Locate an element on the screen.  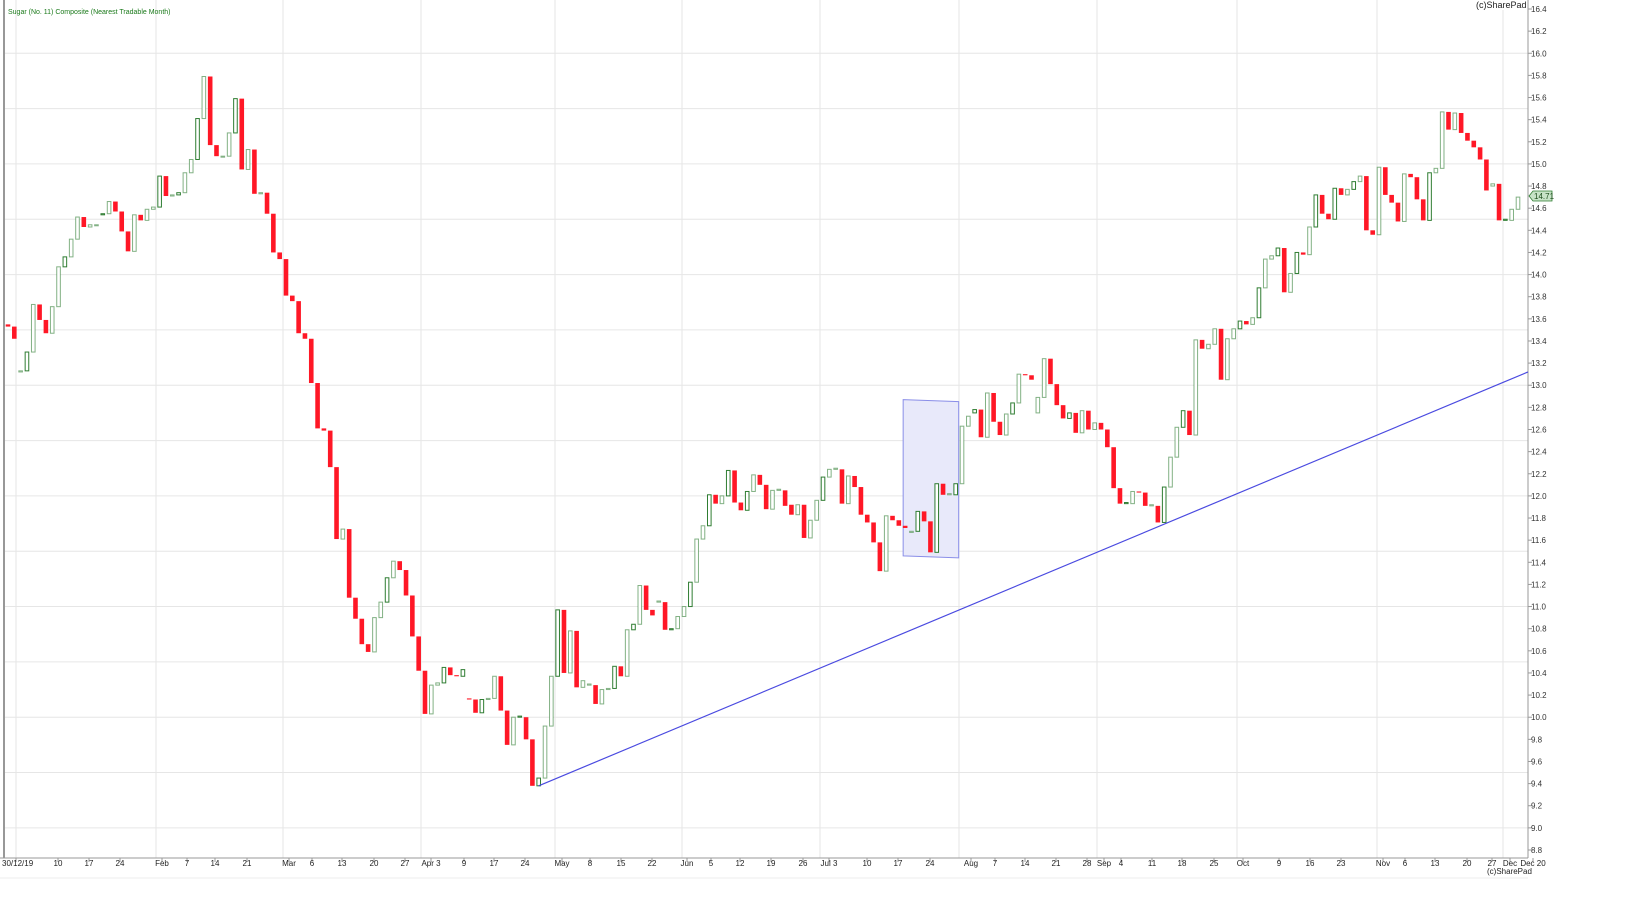
x-tick-label: Nov is located at coordinates (1383, 863).